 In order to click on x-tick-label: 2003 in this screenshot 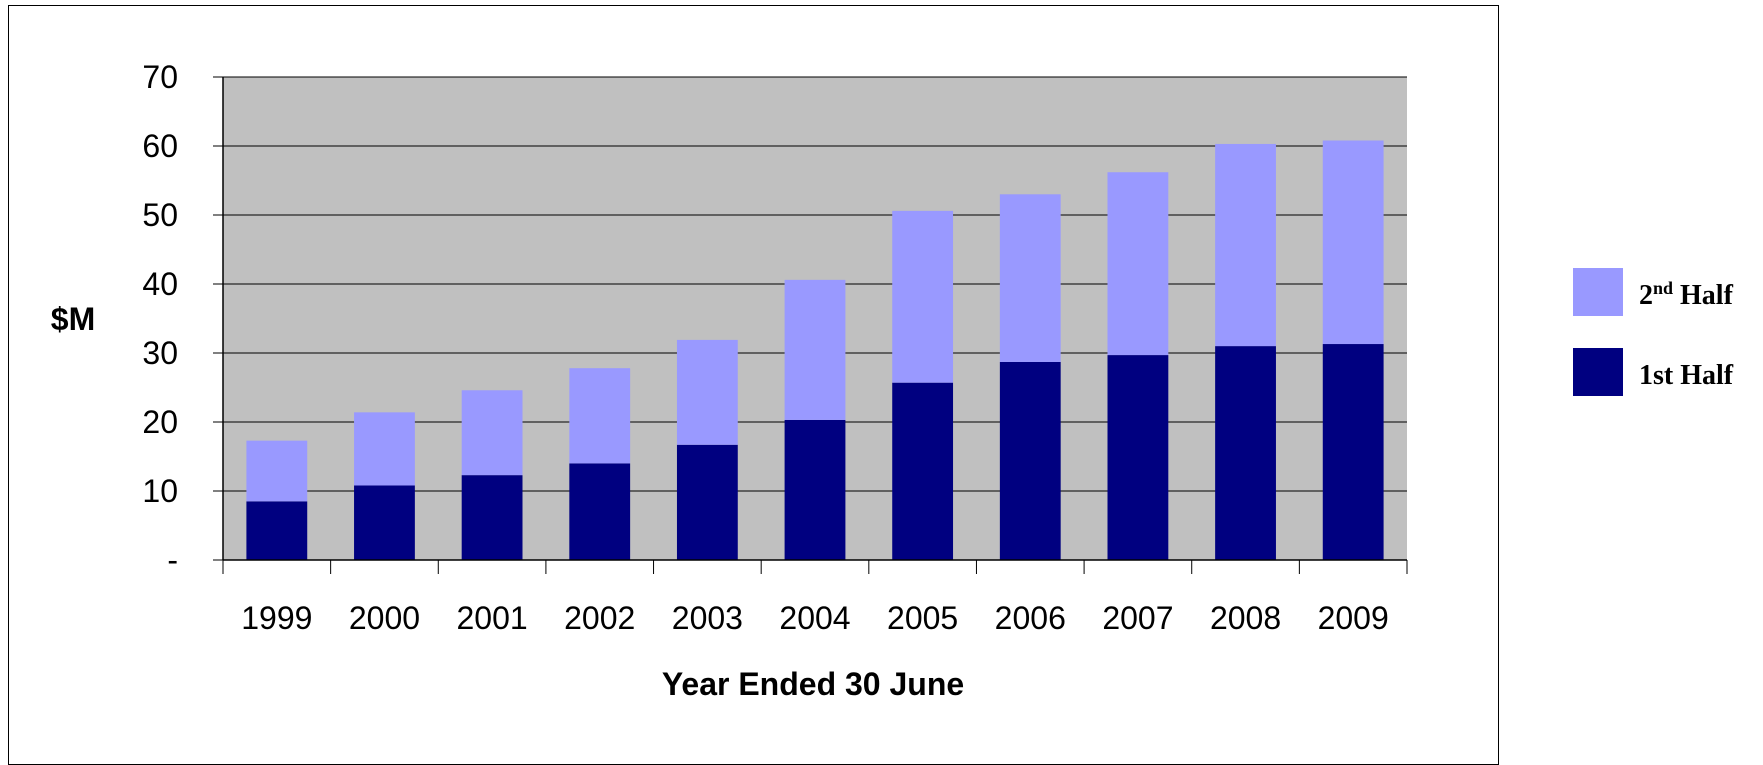, I will do `click(707, 618)`.